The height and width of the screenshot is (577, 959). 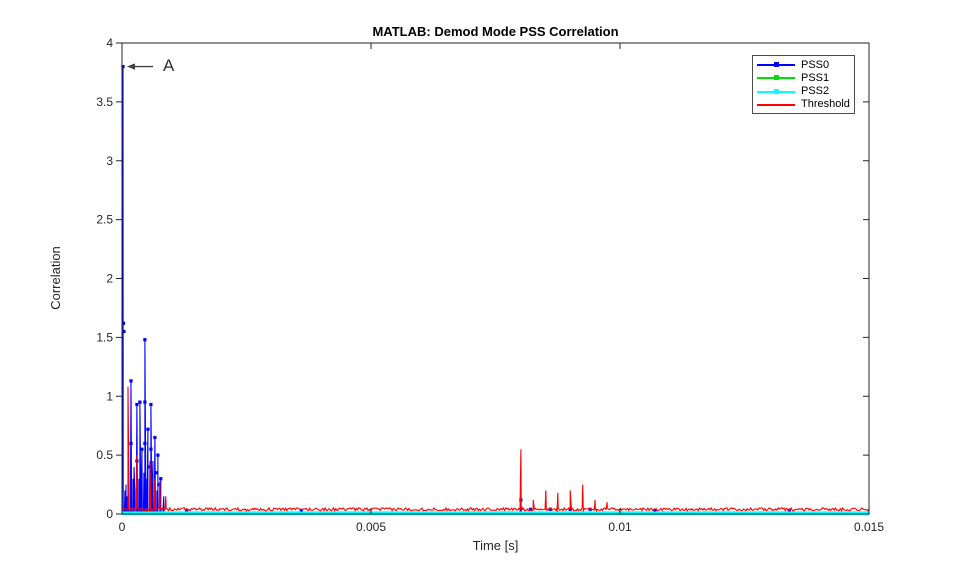 I want to click on y-axis-label: Correlation, so click(x=55, y=278).